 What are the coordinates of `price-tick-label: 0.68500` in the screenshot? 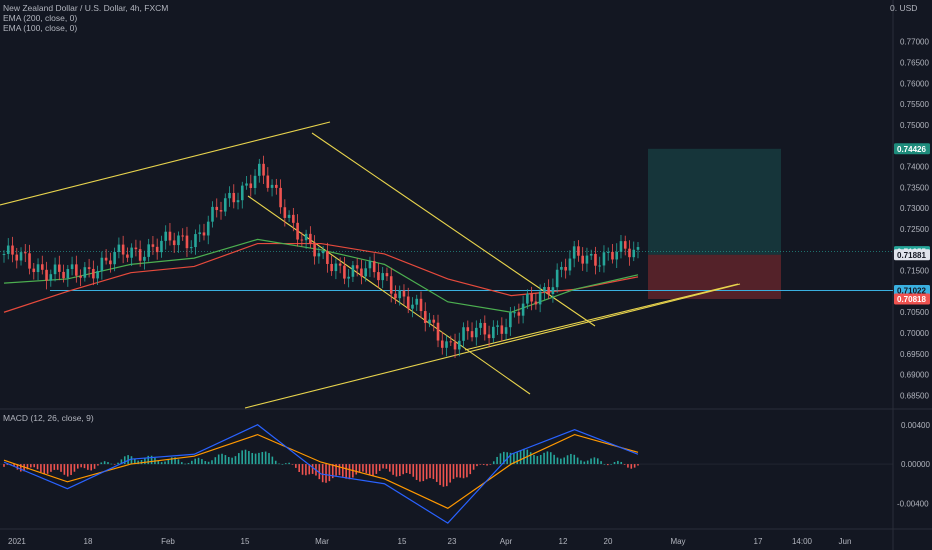 It's located at (914, 396).